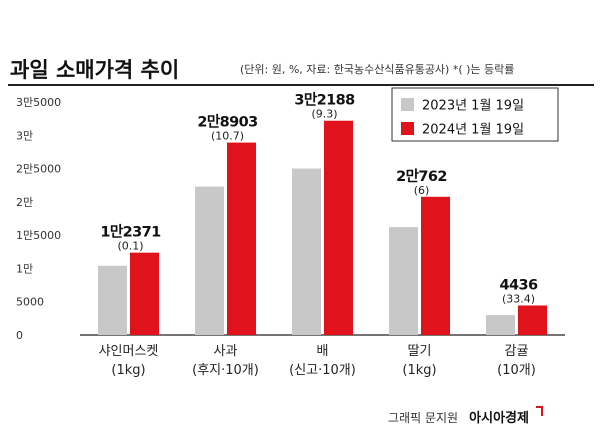  I want to click on y-tick-label: 1만5000, so click(38, 235).